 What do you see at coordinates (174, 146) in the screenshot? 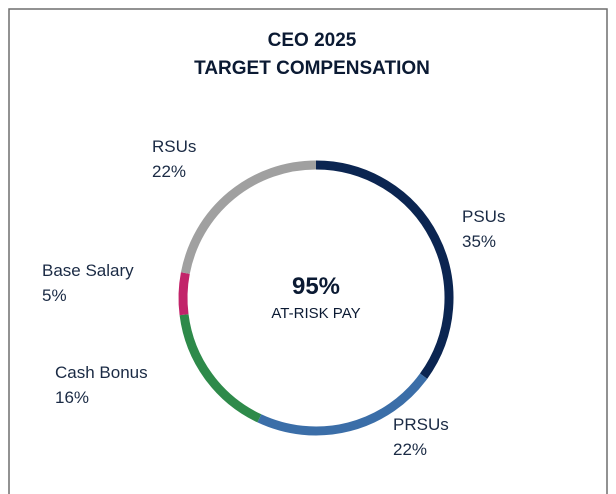
I see `segment-name: RSUs` at bounding box center [174, 146].